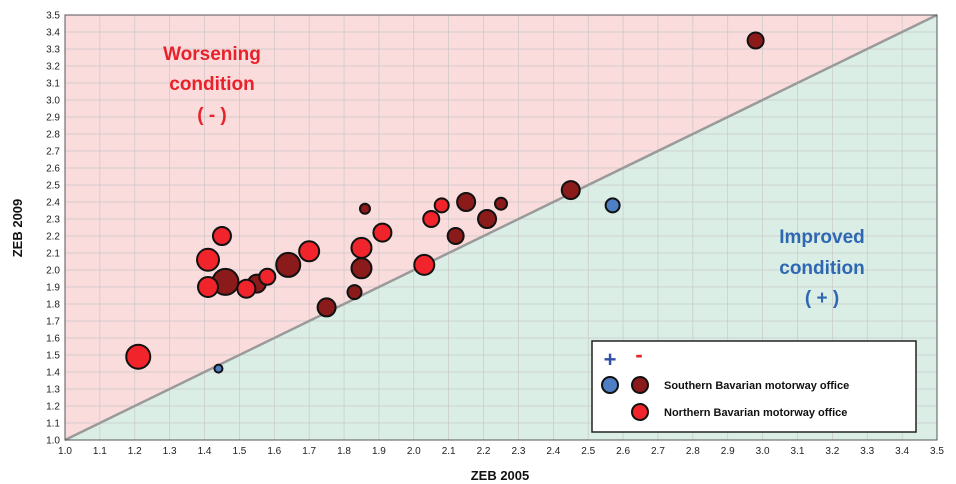  What do you see at coordinates (53, 271) in the screenshot?
I see `y-tick-label: 2.0` at bounding box center [53, 271].